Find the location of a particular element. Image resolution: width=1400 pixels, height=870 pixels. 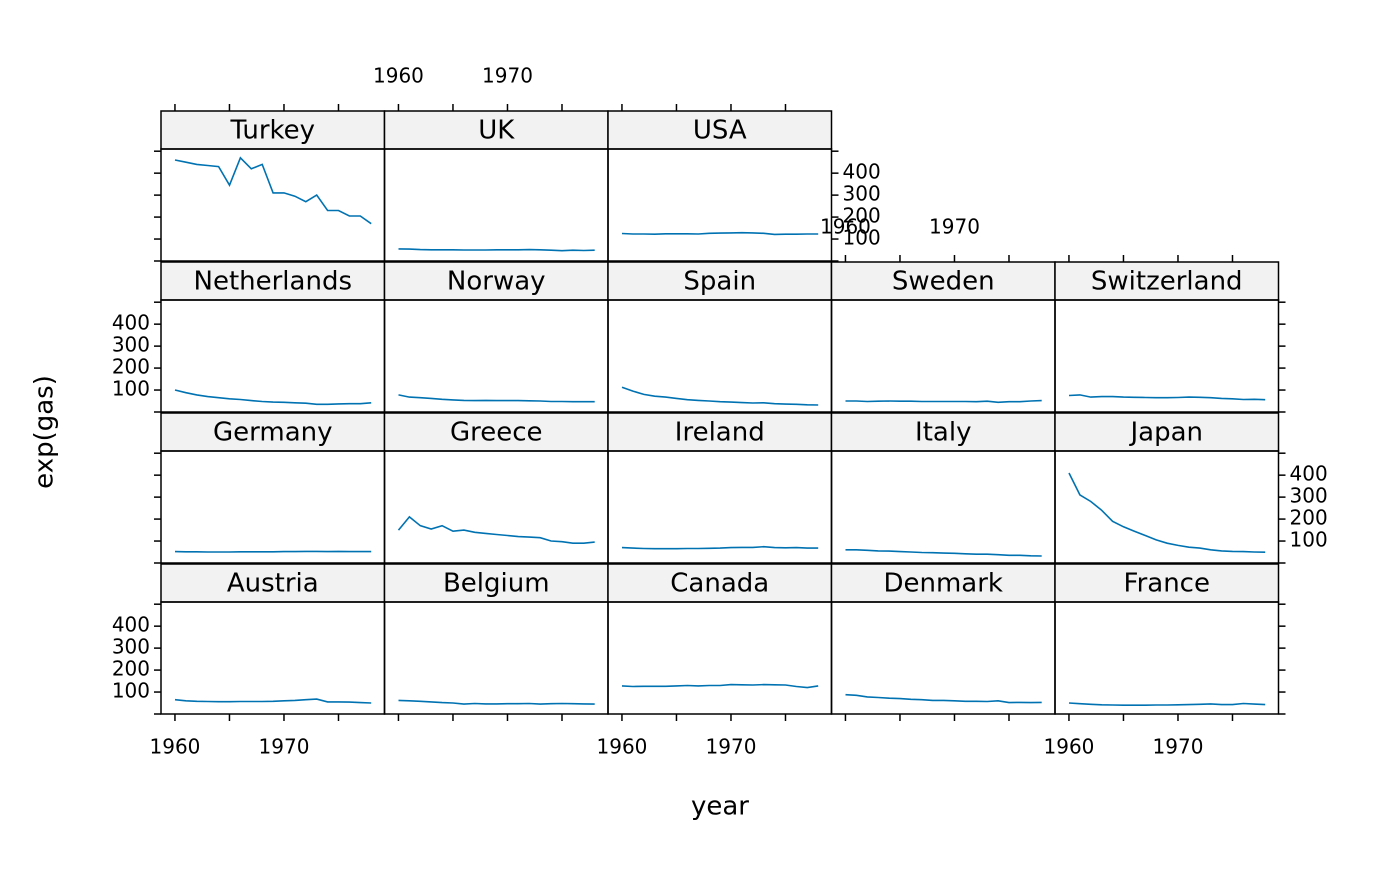

strip-label: Denmark is located at coordinates (943, 584).